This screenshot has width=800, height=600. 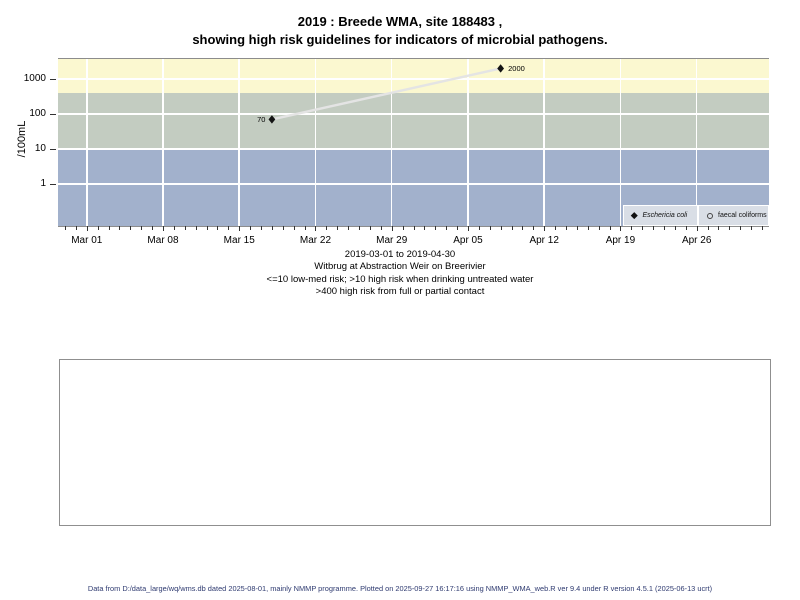 What do you see at coordinates (87, 240) in the screenshot?
I see `x-tick-label: Mar 01` at bounding box center [87, 240].